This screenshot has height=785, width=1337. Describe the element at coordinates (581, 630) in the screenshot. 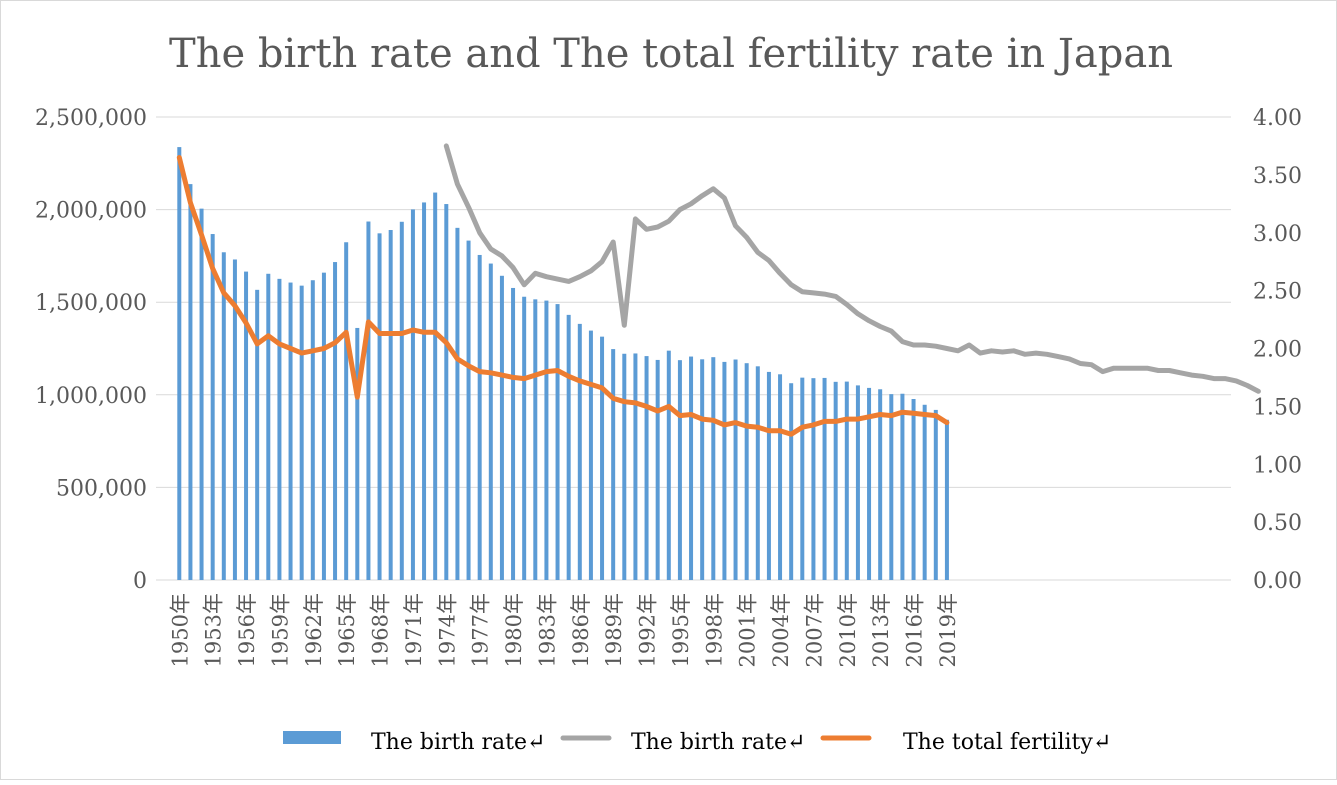

I see `x-tick-label: 1986年` at that location.